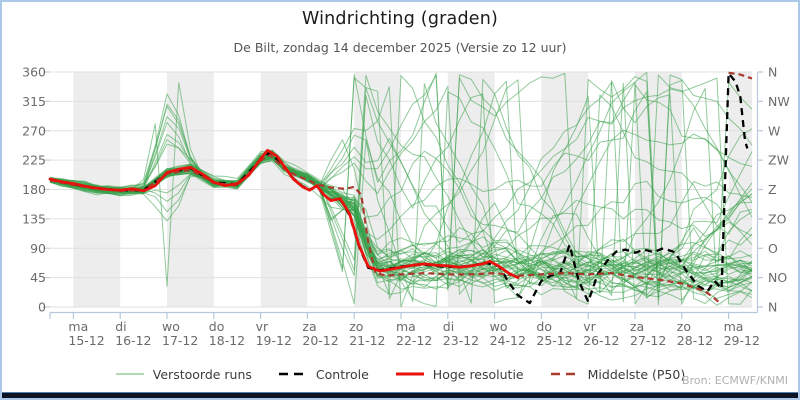  Describe the element at coordinates (34, 160) in the screenshot. I see `y-tick-label: 225` at that location.